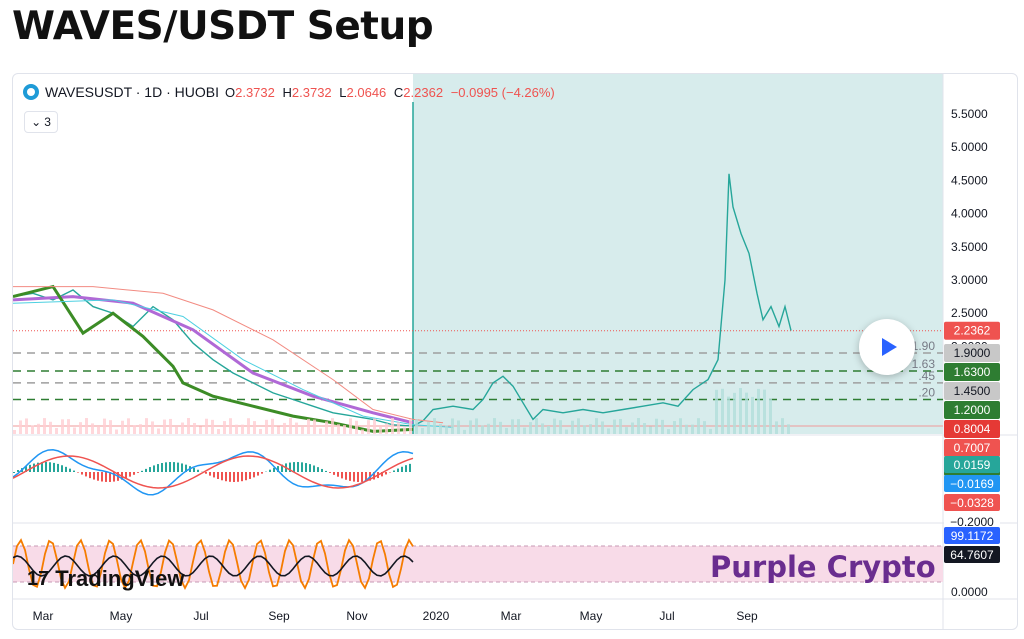  I want to click on envelope-upper, so click(228, 355).